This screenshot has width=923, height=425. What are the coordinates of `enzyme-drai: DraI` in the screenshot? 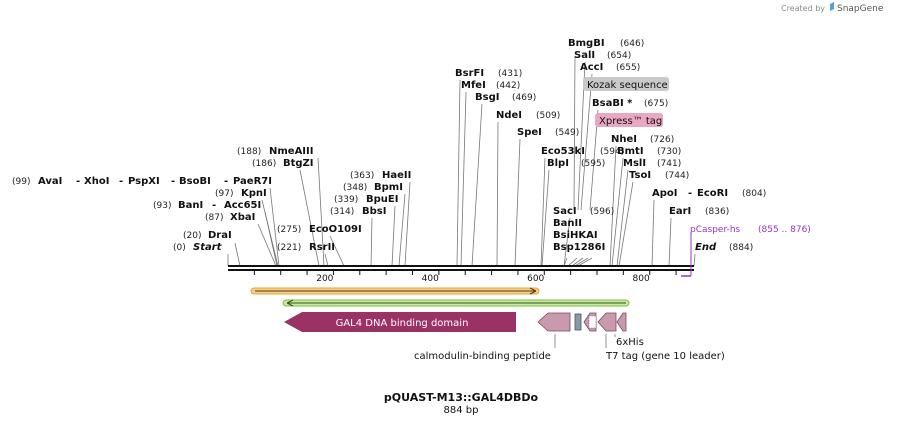 It's located at (220, 235).